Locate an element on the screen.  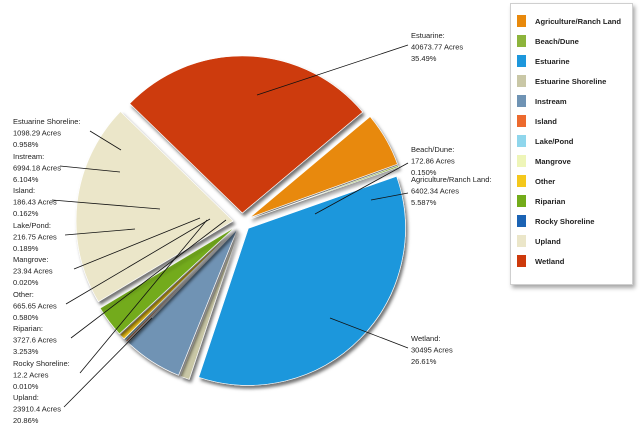
data-label-upland: Upland: 23910.4 Acres 20.86% is located at coordinates (37, 409).